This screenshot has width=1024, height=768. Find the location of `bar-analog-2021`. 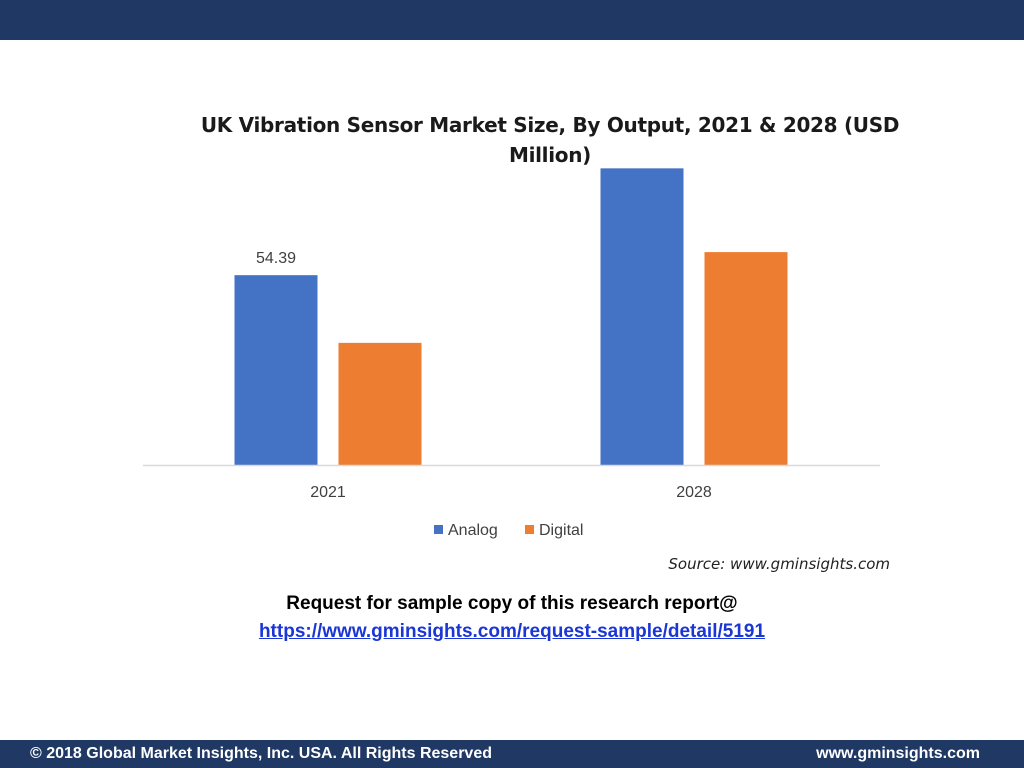

bar-analog-2021 is located at coordinates (276, 370).